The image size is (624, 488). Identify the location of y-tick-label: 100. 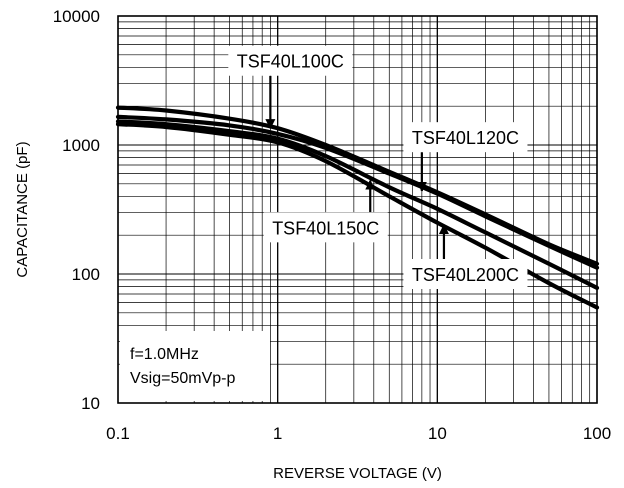
(86, 274).